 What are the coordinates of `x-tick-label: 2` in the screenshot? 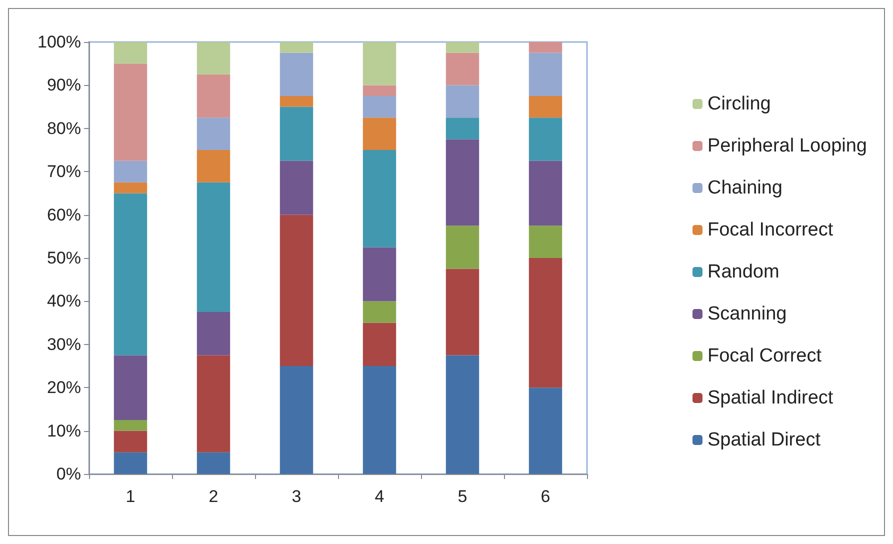 It's located at (213, 496).